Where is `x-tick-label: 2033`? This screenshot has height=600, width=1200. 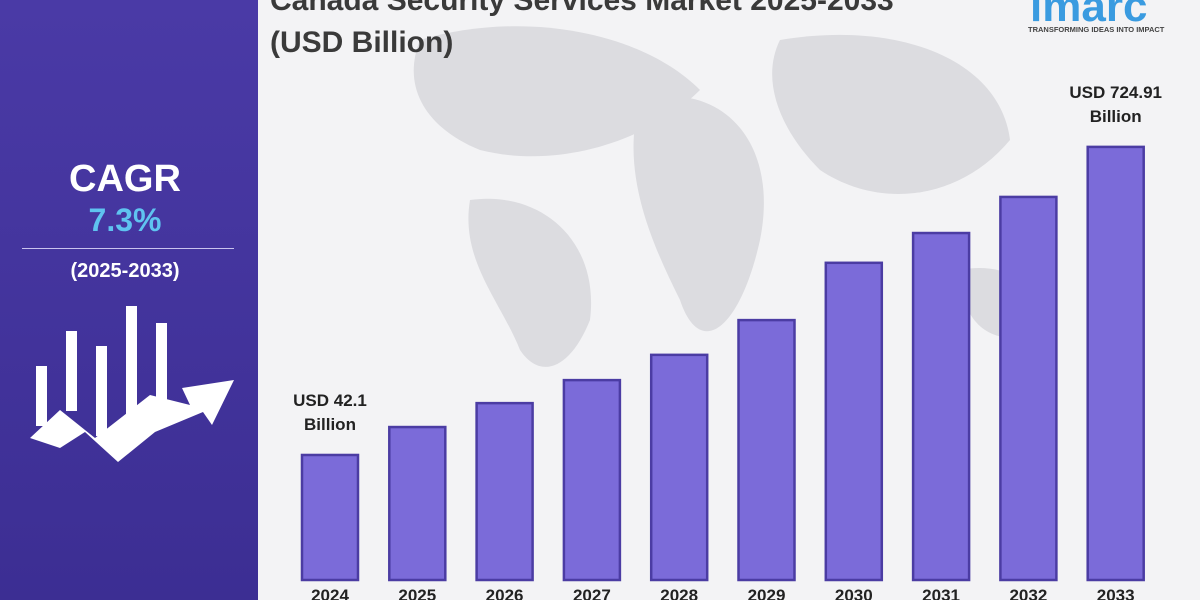
x-tick-label: 2033 is located at coordinates (1115, 593).